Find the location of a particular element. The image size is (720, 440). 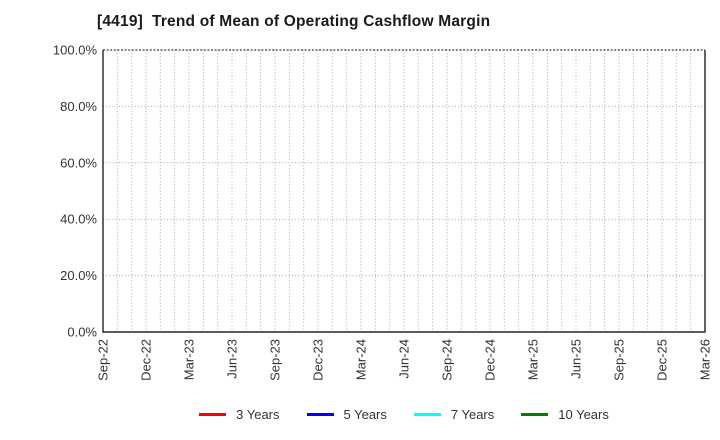

y-tick-label: 0.0% is located at coordinates (82, 332).